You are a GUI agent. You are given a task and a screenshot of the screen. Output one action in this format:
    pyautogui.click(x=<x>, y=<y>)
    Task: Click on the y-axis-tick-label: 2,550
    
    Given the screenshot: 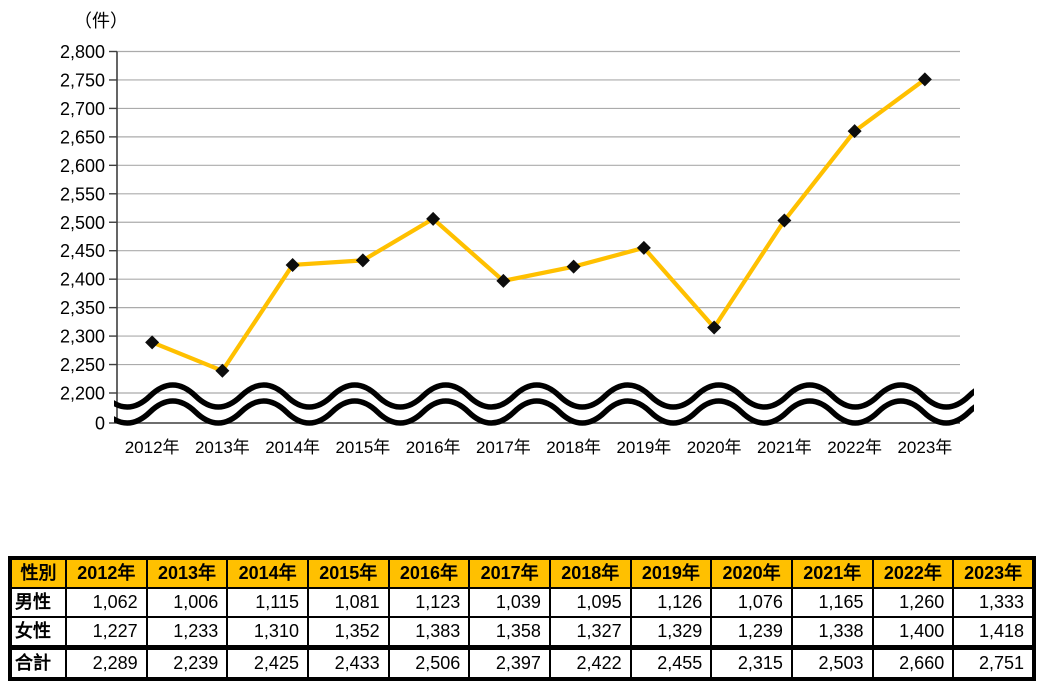 What is the action you would take?
    pyautogui.click(x=82, y=194)
    